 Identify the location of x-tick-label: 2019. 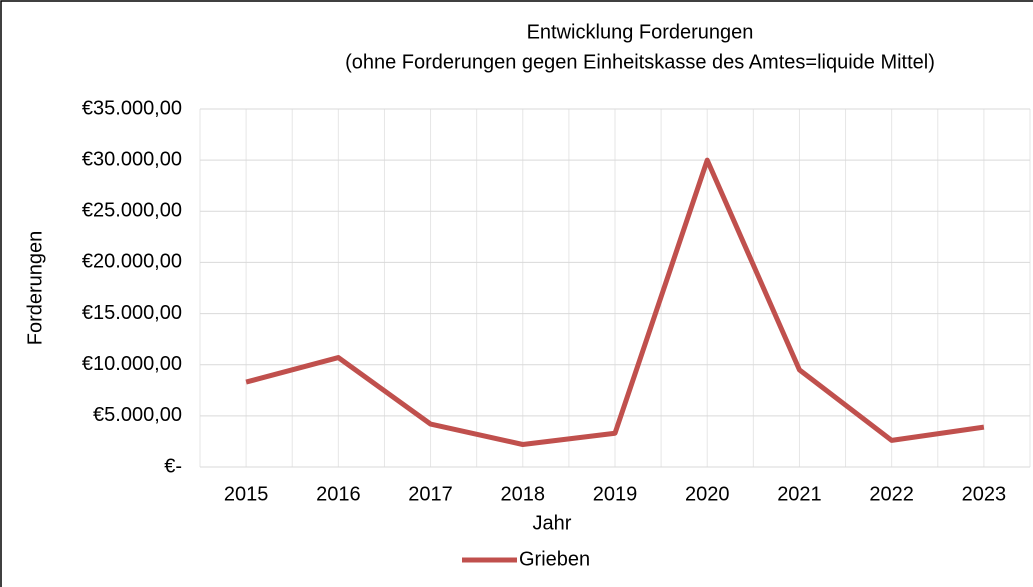
(615, 494).